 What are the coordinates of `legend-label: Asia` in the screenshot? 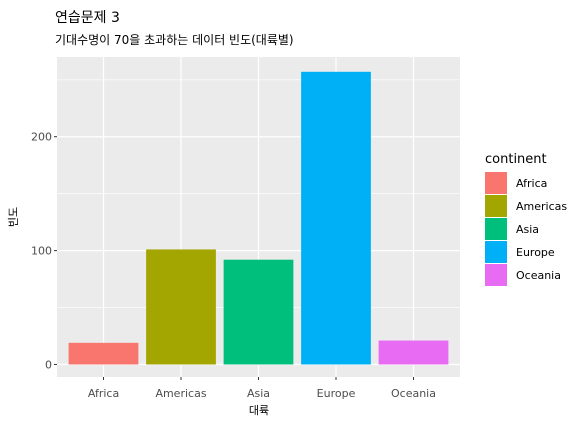 It's located at (527, 229).